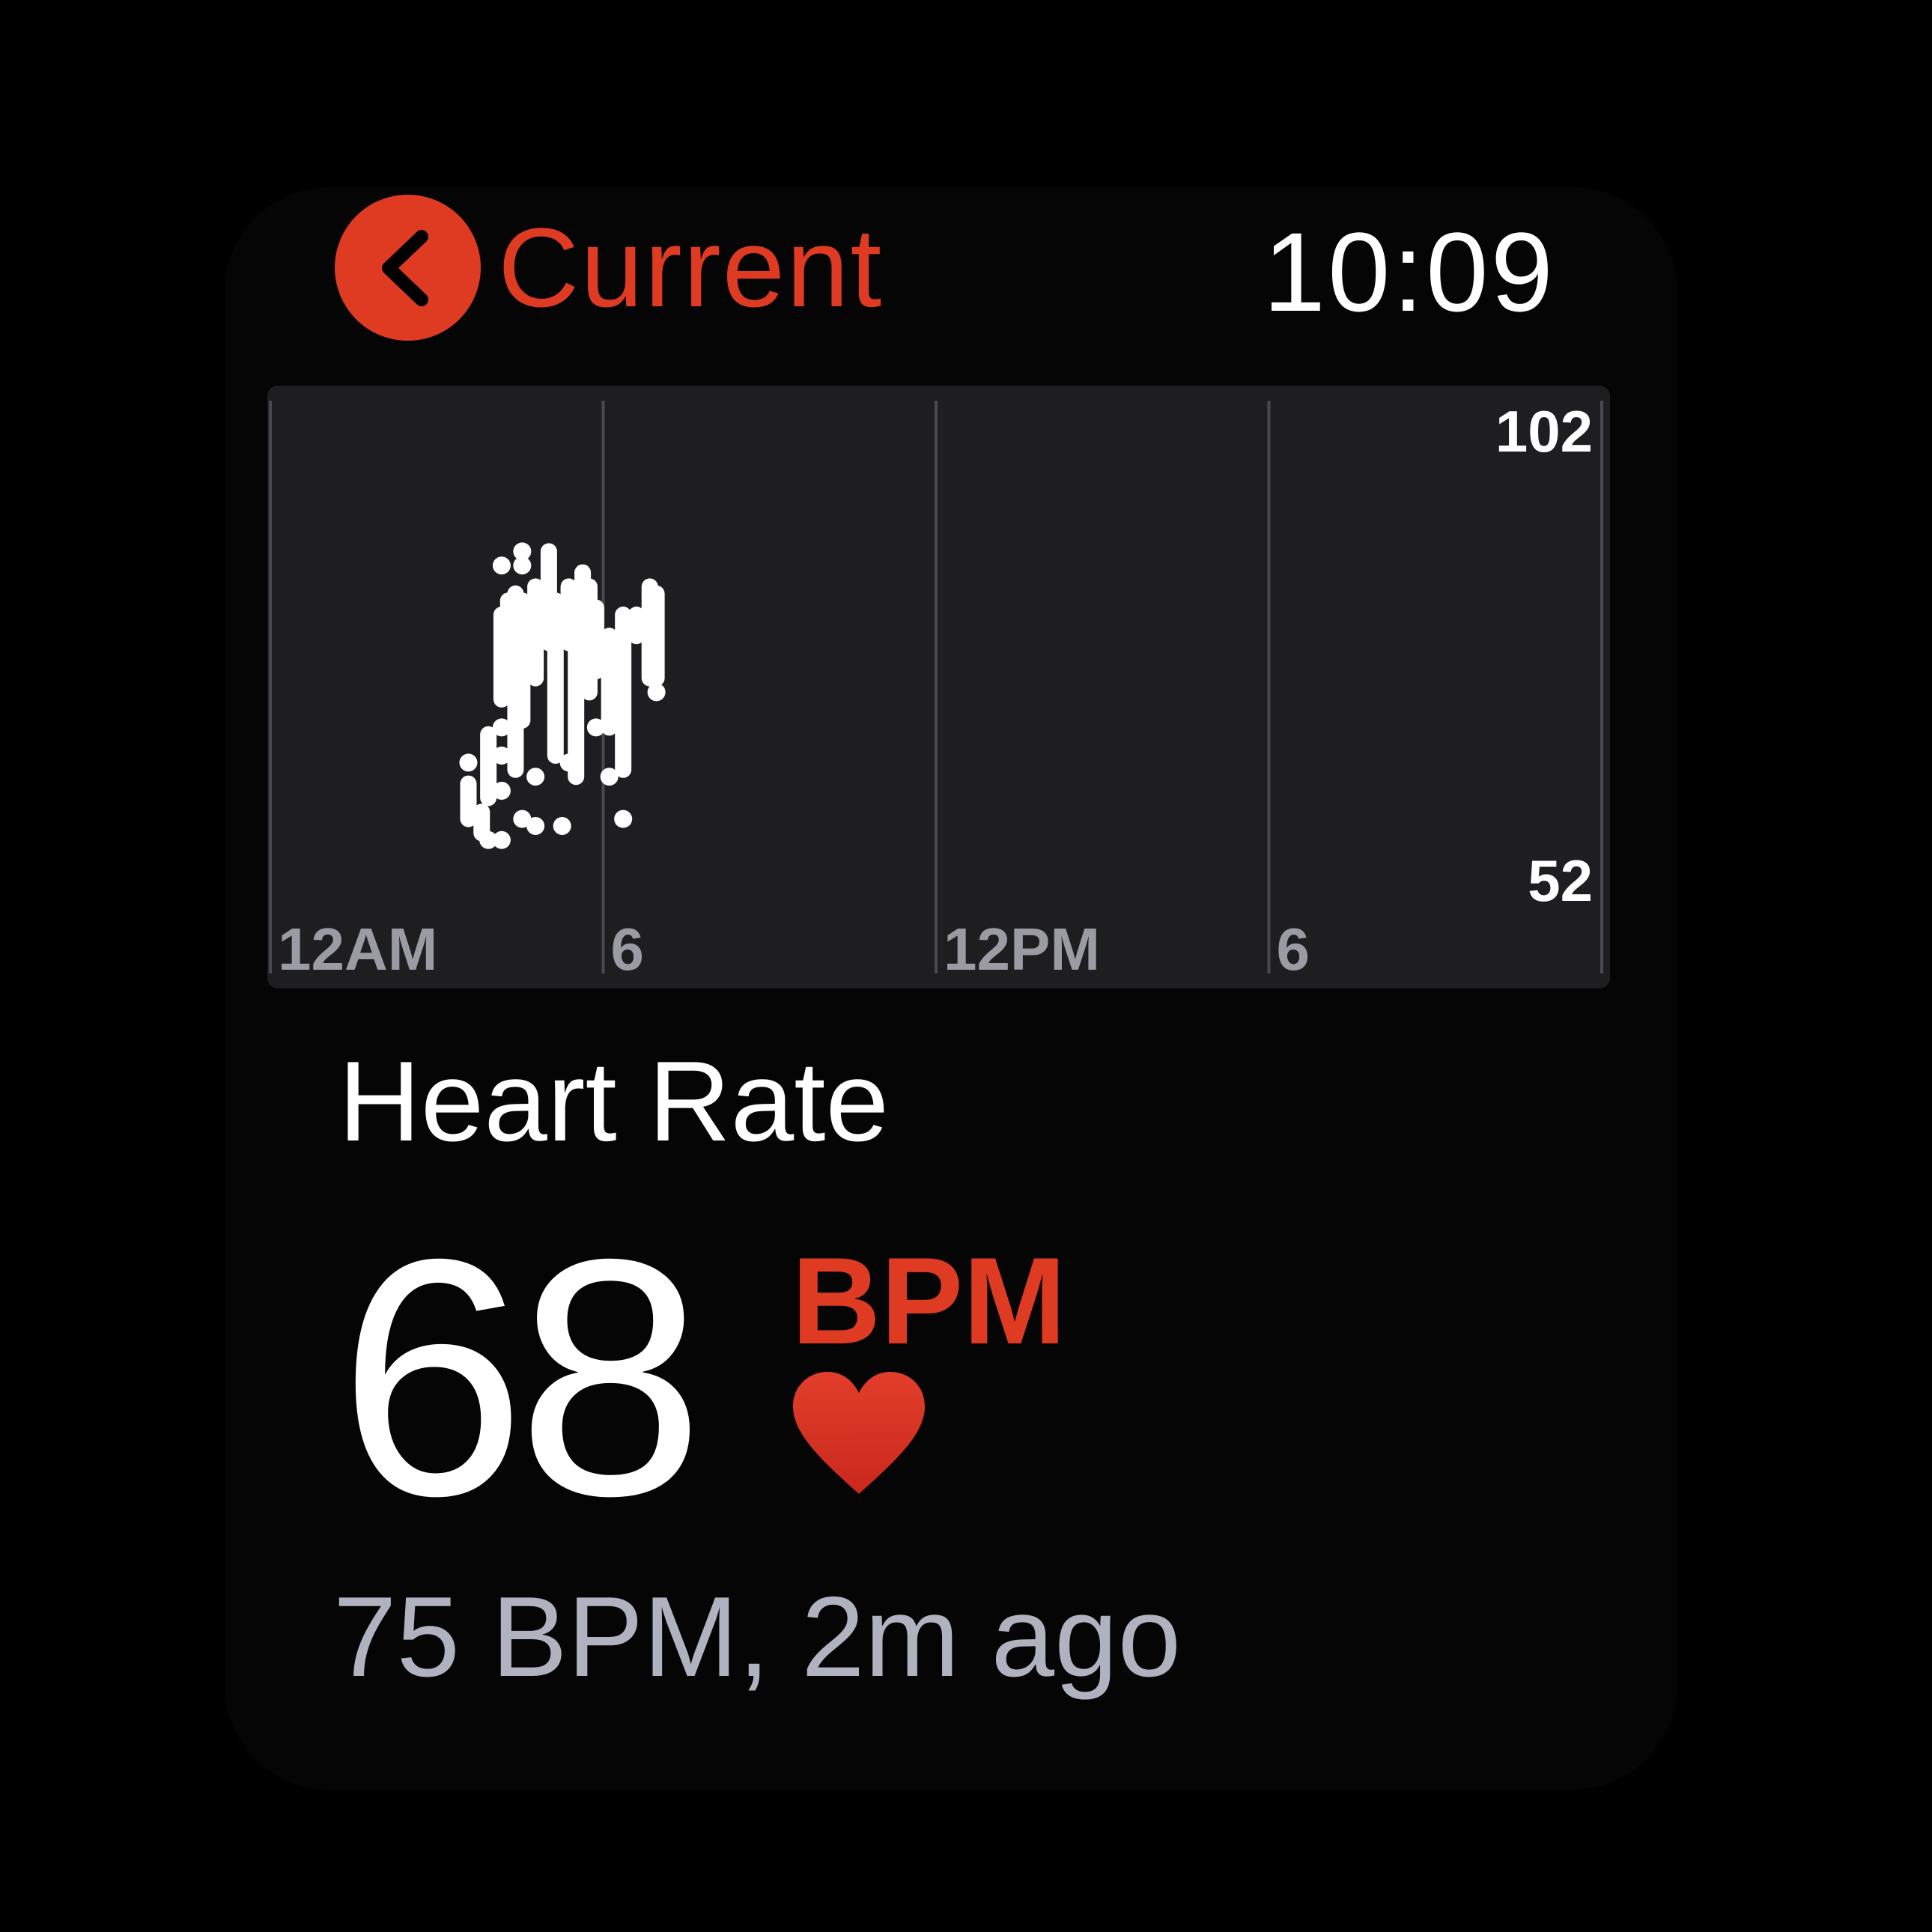 Image resolution: width=1932 pixels, height=1932 pixels. I want to click on clock: 10:09, so click(1409, 272).